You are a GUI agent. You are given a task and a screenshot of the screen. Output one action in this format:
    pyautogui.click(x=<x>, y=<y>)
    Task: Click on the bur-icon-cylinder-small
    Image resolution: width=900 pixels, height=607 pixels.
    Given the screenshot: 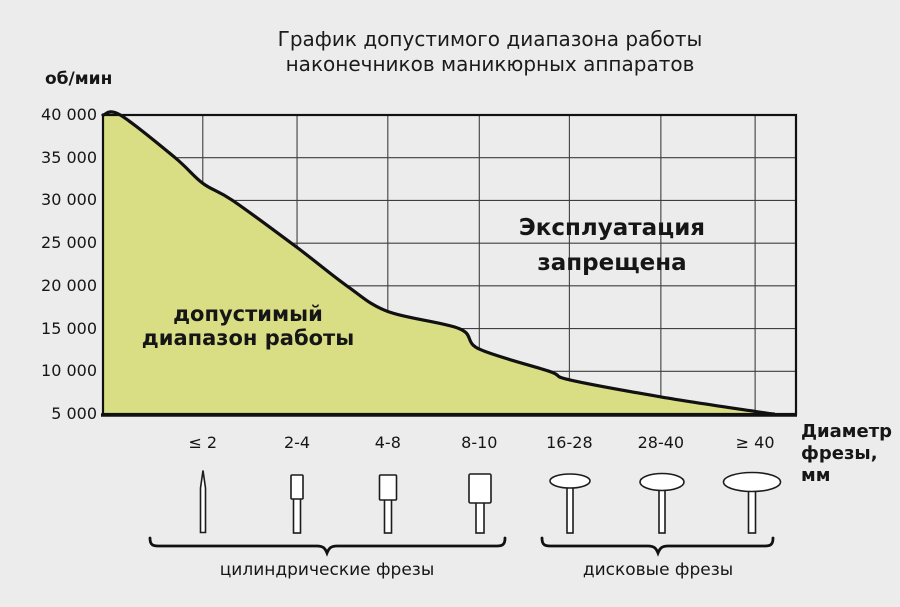 What is the action you would take?
    pyautogui.click(x=297, y=504)
    